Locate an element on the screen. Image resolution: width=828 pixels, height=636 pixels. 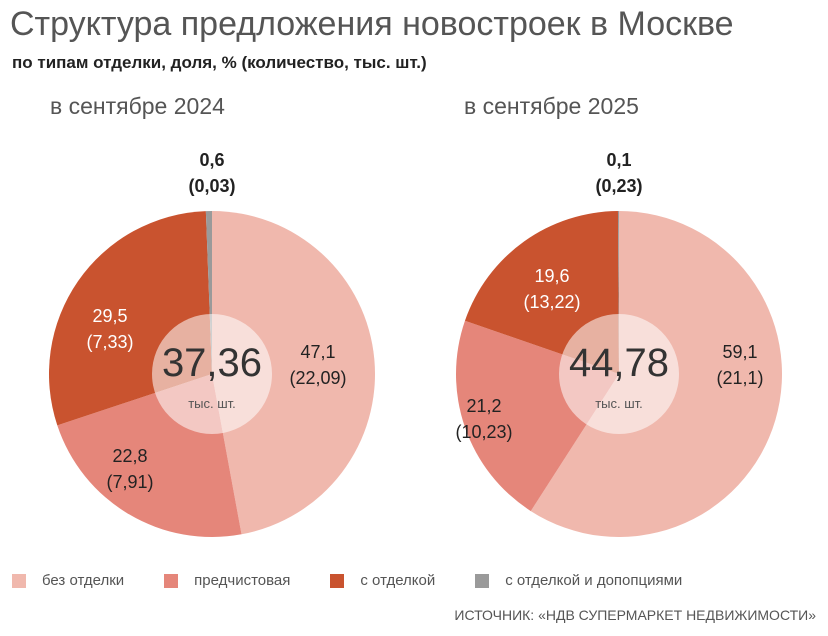
data-label-share: 22,8 is located at coordinates (129, 456).